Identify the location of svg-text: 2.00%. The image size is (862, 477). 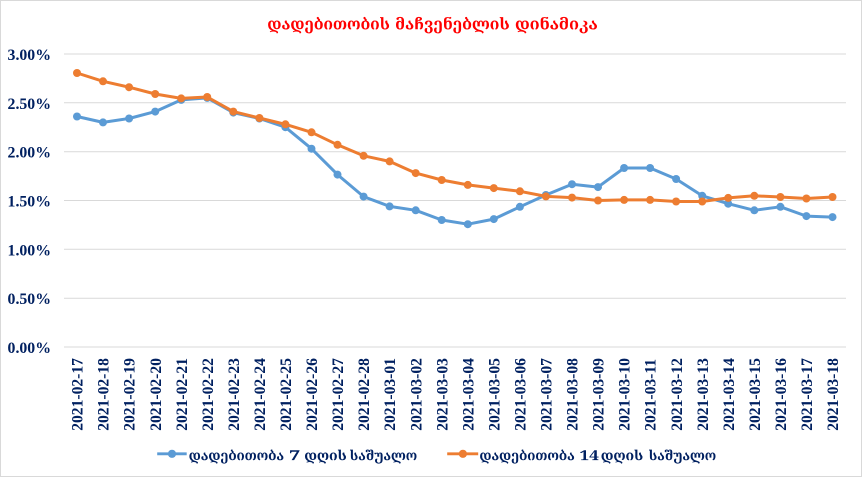
(29, 153).